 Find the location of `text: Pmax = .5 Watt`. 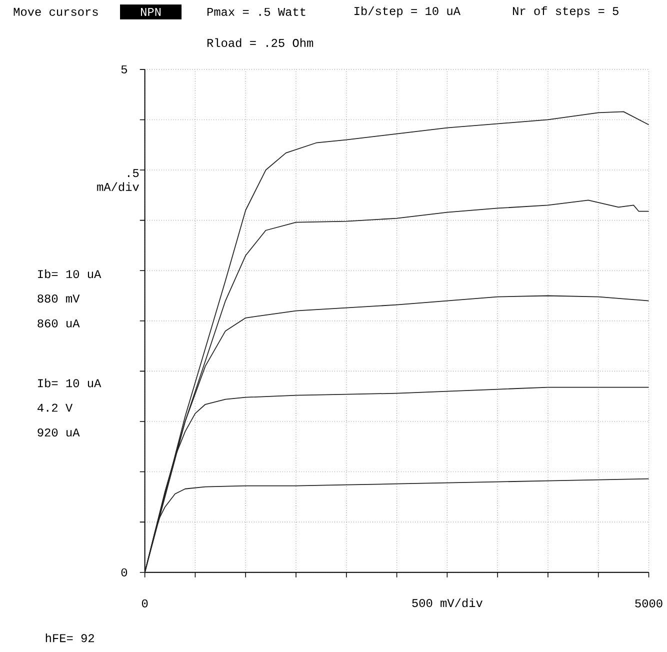

text: Pmax = .5 Watt is located at coordinates (256, 12).